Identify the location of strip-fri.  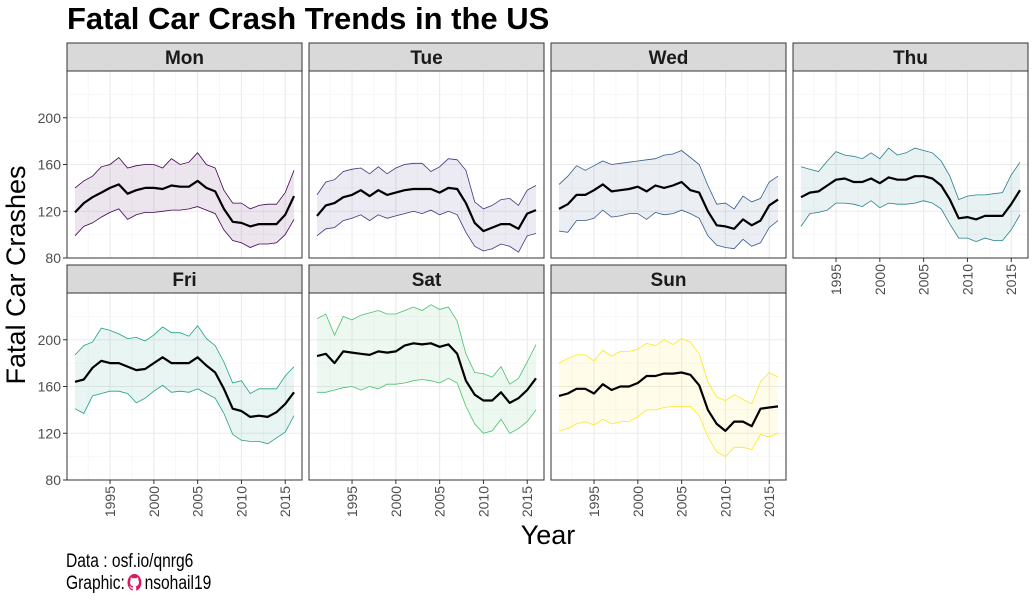
(184, 279).